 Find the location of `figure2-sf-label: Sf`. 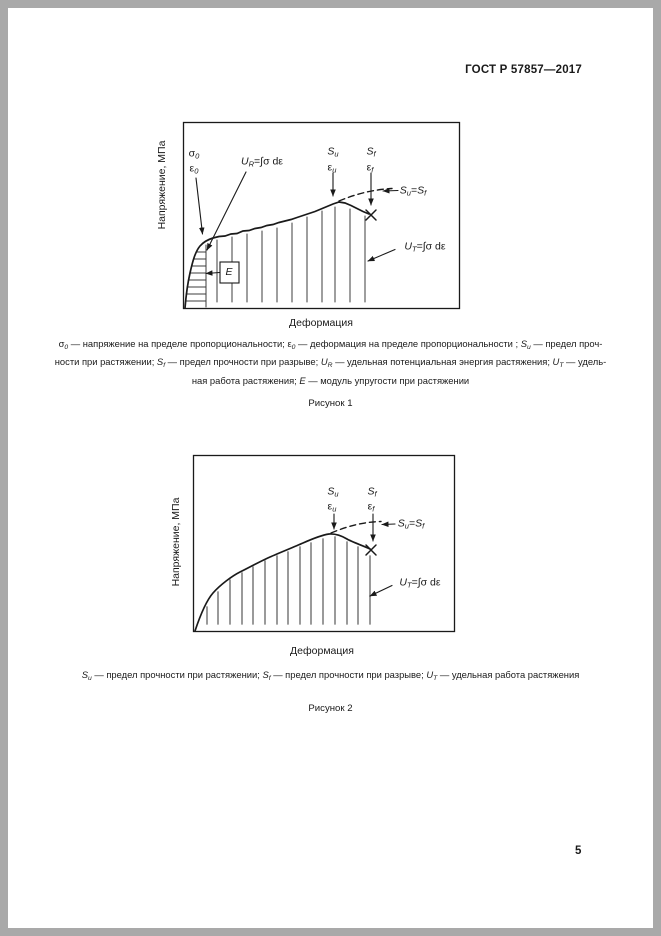

figure2-sf-label: Sf is located at coordinates (372, 492).